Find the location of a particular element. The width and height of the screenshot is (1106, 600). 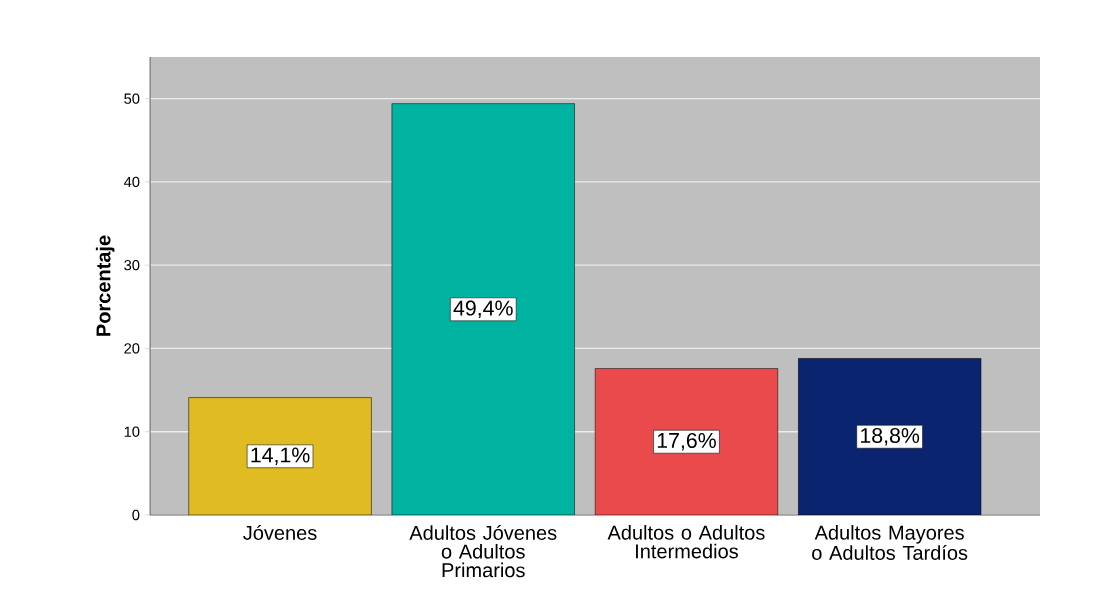

data-label: 49,4% is located at coordinates (483, 309).